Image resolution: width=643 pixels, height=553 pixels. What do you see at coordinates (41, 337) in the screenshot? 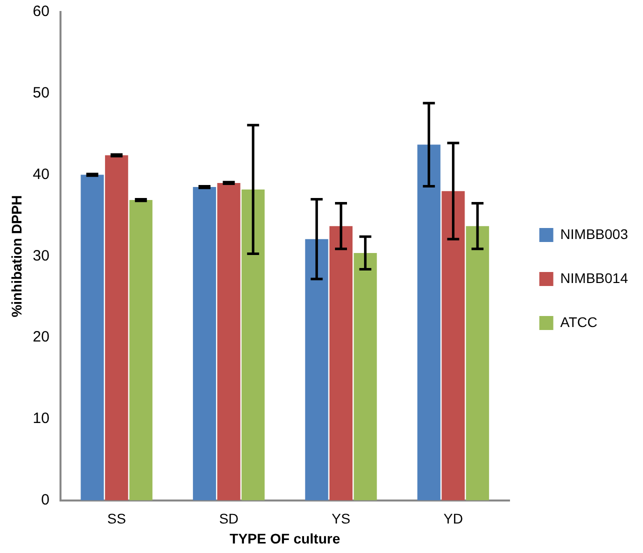
I see `y-tick-label: 20` at bounding box center [41, 337].